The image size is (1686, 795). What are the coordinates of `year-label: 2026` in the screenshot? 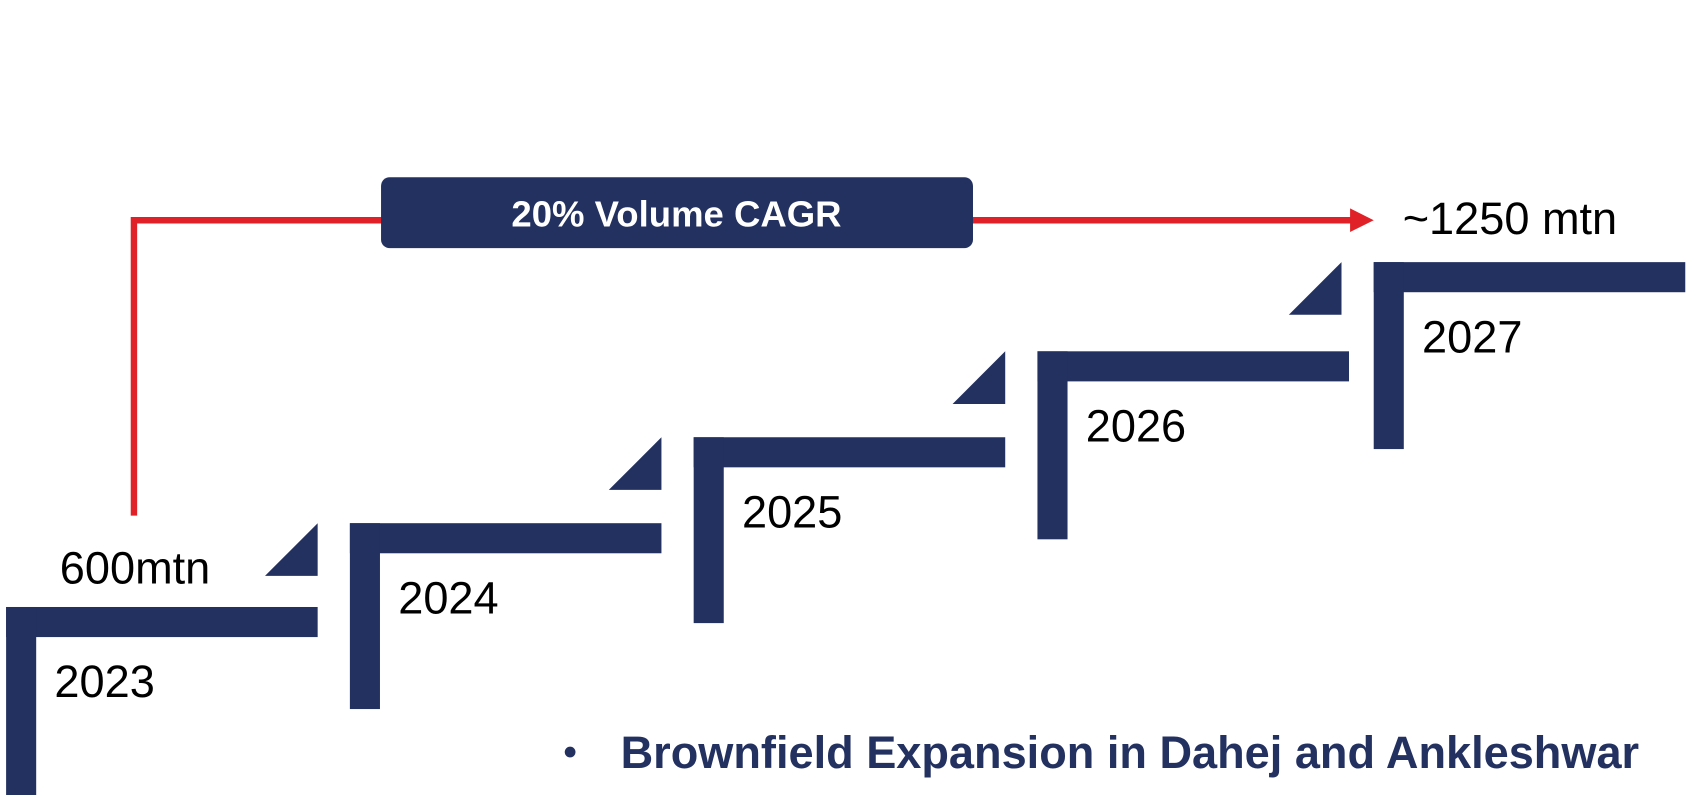 It's located at (1136, 426).